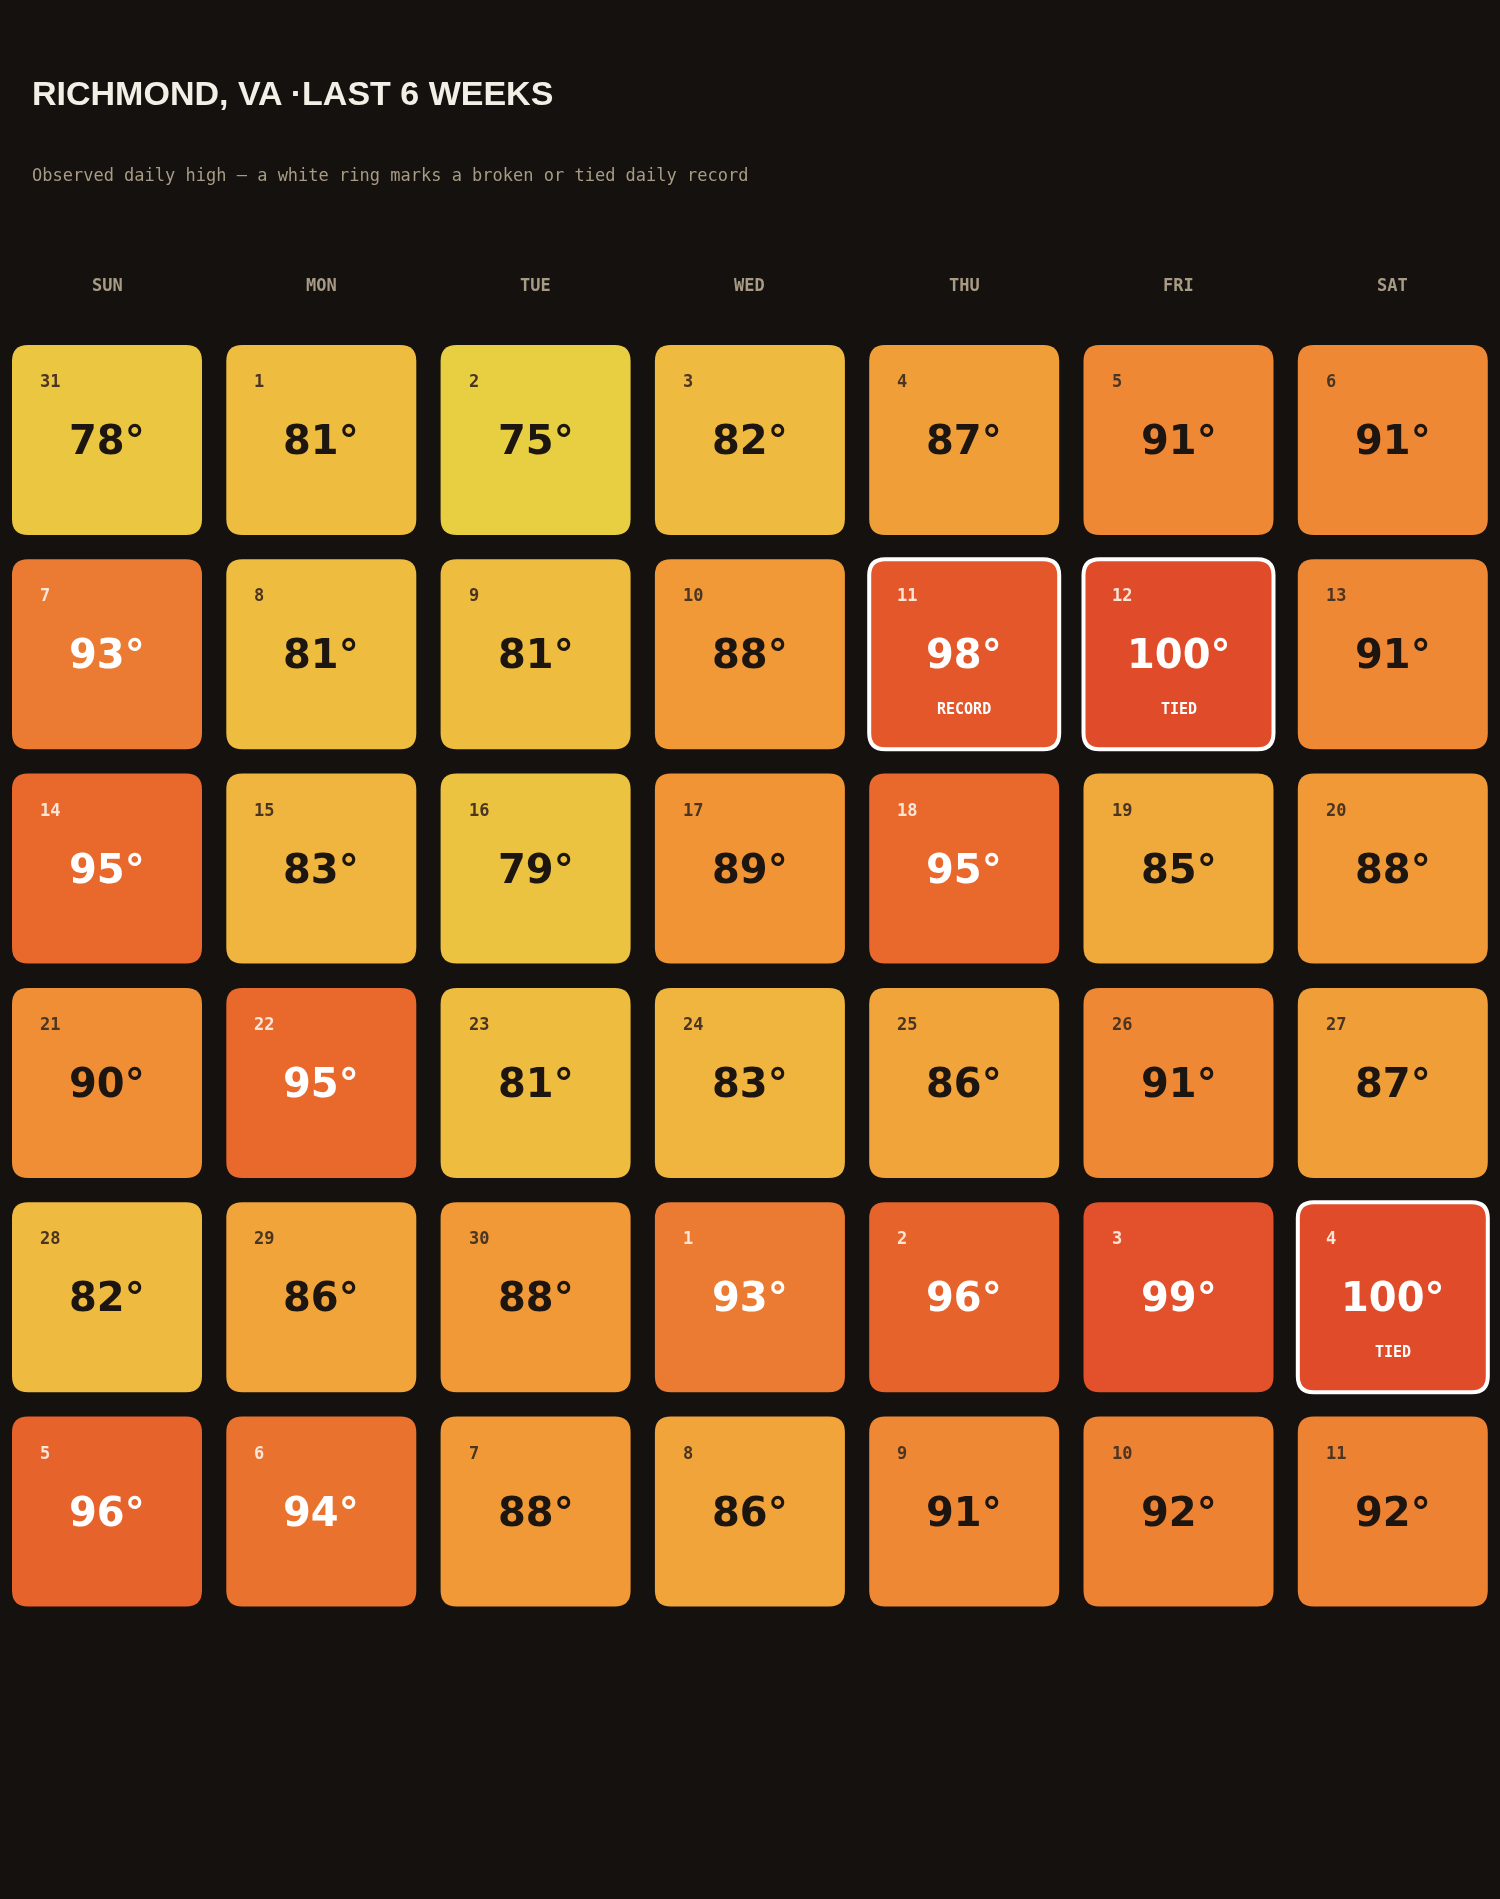  Describe the element at coordinates (964, 674) in the screenshot. I see `data-label: 98° RECORD` at that location.